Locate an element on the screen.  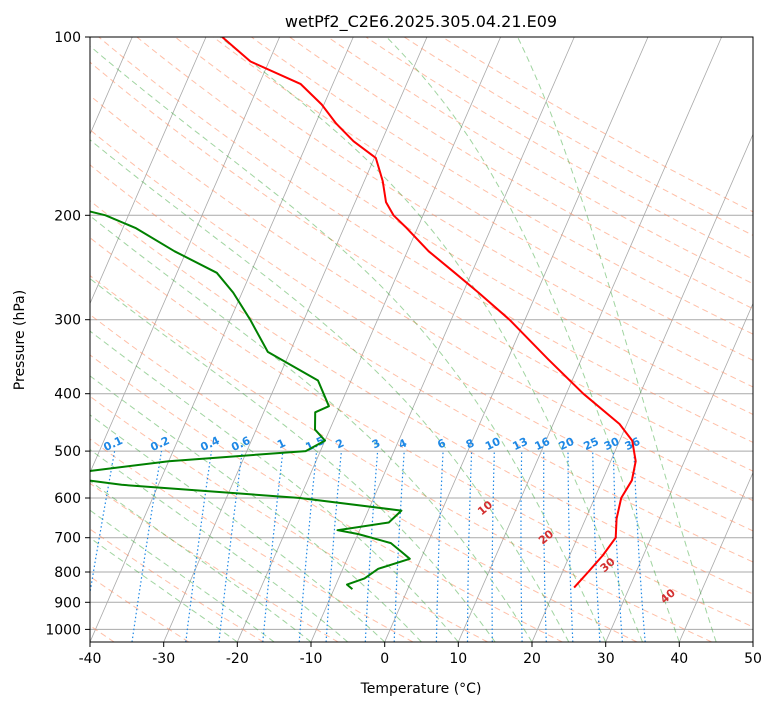
x-tick-label: 20 is located at coordinates (532, 659).